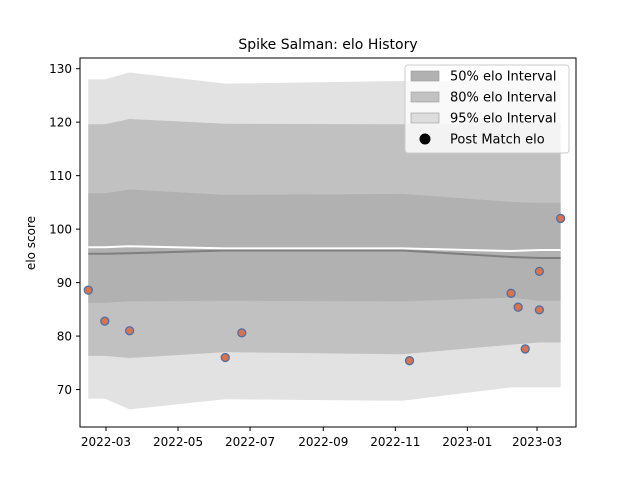 This screenshot has width=640, height=484. I want to click on legend-label: Post Match elo, so click(497, 140).